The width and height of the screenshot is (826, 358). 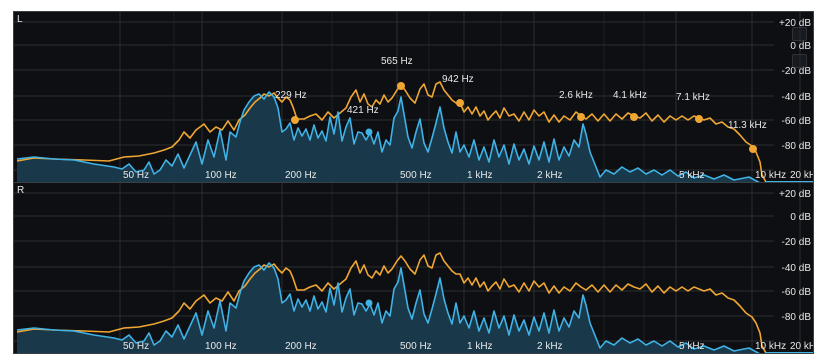 What do you see at coordinates (693, 97) in the screenshot?
I see `peak-label: 7.1 kHz` at bounding box center [693, 97].